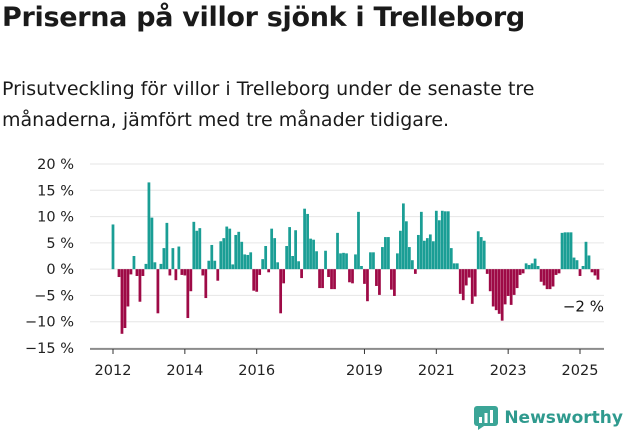 This screenshot has width=631, height=439. What do you see at coordinates (263, 17) in the screenshot?
I see `page-title: Priserna på villor sjönk i Trelleborg` at bounding box center [263, 17].